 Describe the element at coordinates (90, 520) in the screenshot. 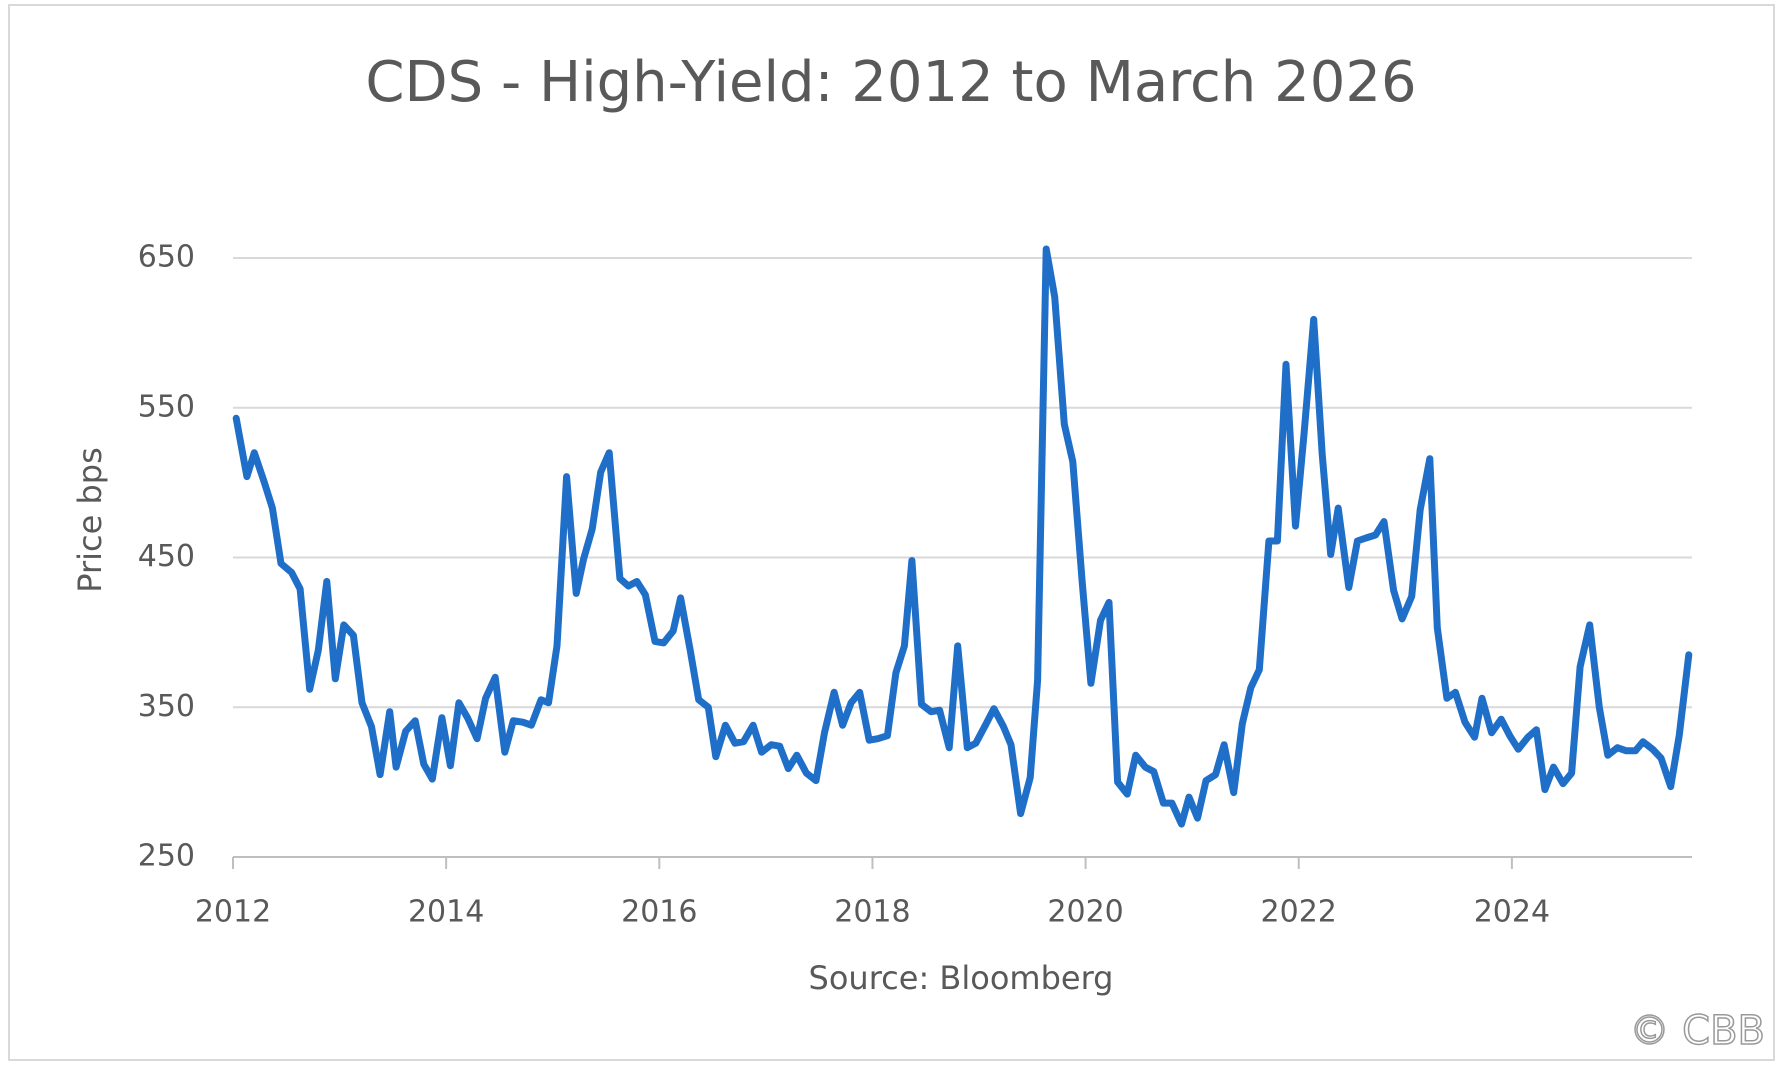

I see `y-axis-label: Price bps` at that location.